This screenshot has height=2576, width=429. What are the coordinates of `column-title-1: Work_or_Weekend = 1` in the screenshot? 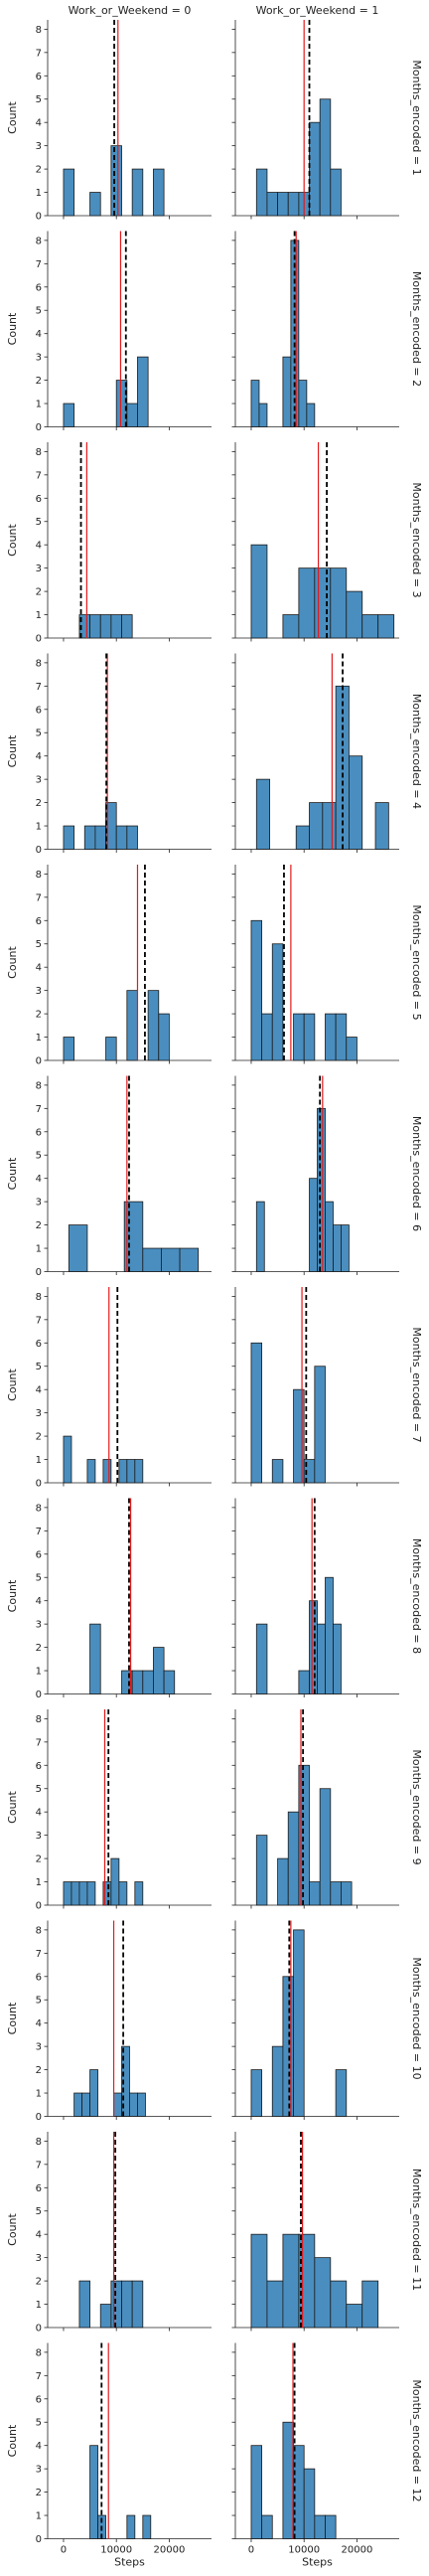 It's located at (317, 10).